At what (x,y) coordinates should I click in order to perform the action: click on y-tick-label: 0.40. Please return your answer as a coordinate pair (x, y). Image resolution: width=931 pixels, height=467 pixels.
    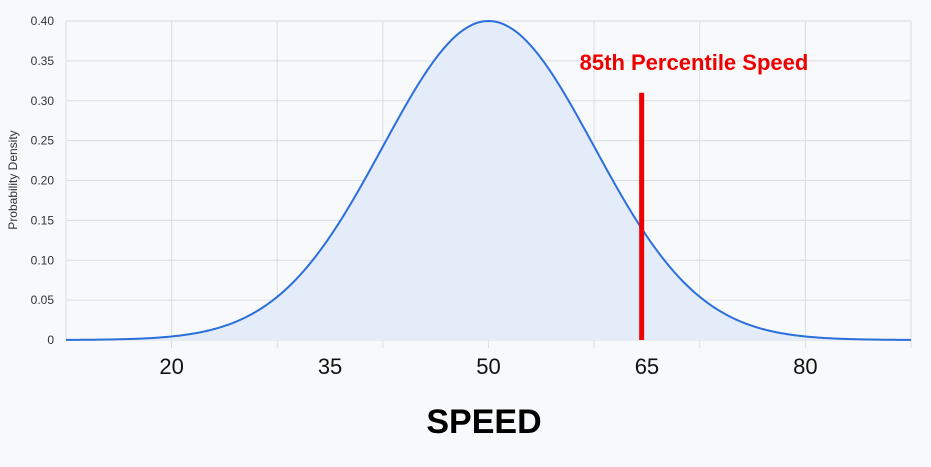
    Looking at the image, I should click on (43, 21).